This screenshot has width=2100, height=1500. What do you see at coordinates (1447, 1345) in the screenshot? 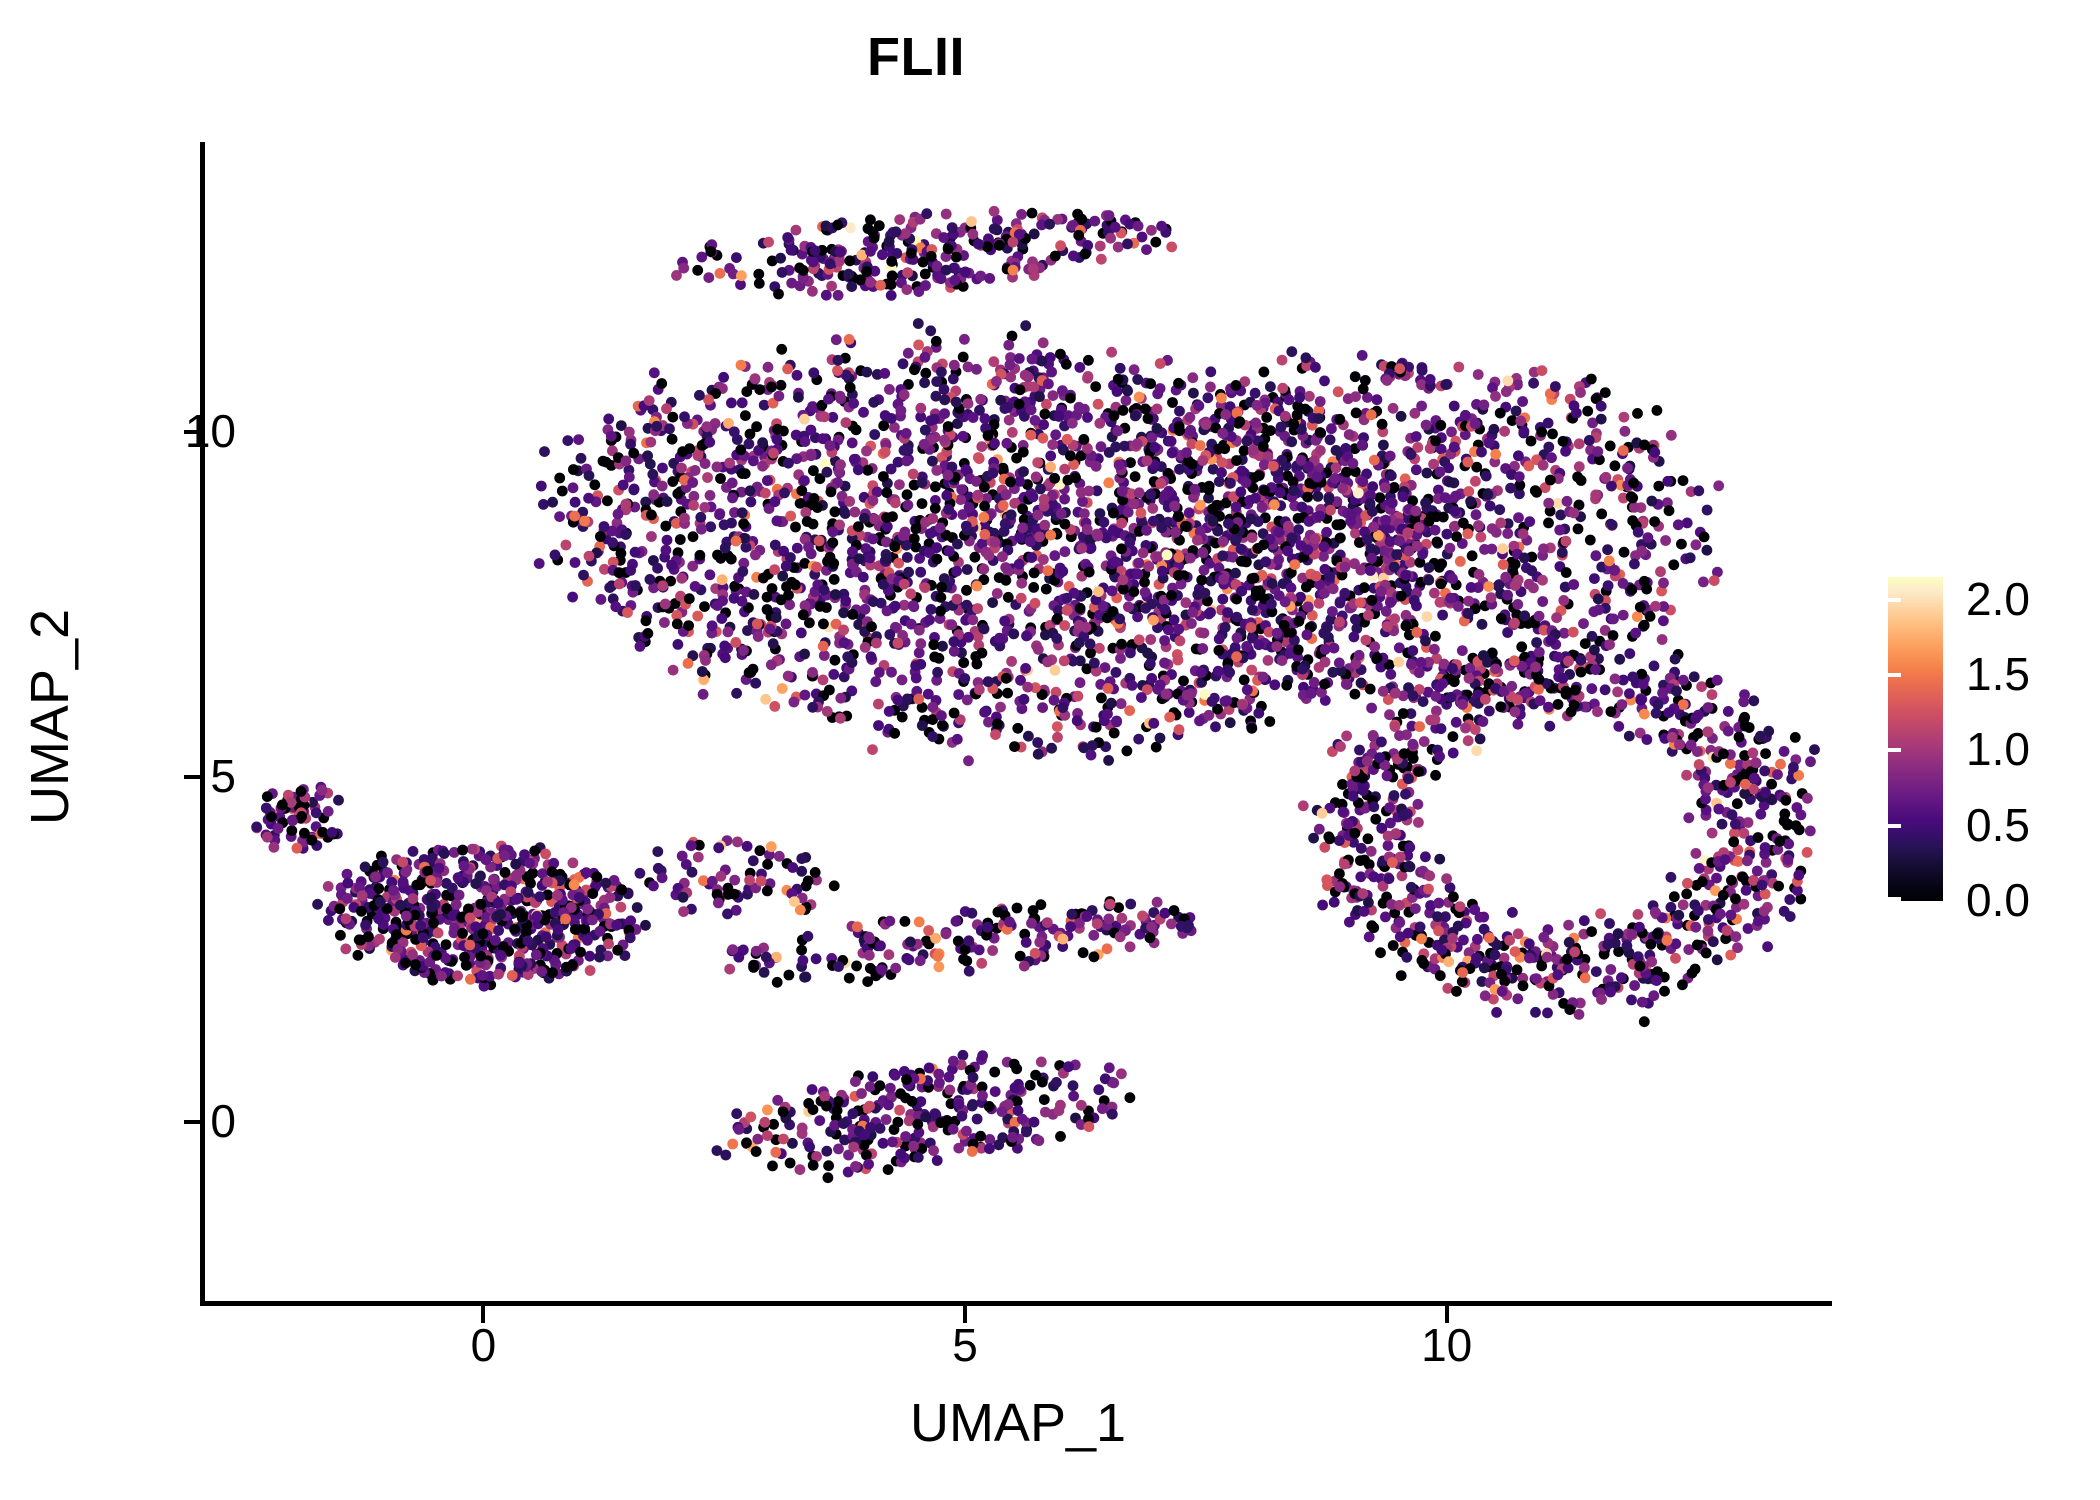
I see `x-tick-label: 10` at bounding box center [1447, 1345].